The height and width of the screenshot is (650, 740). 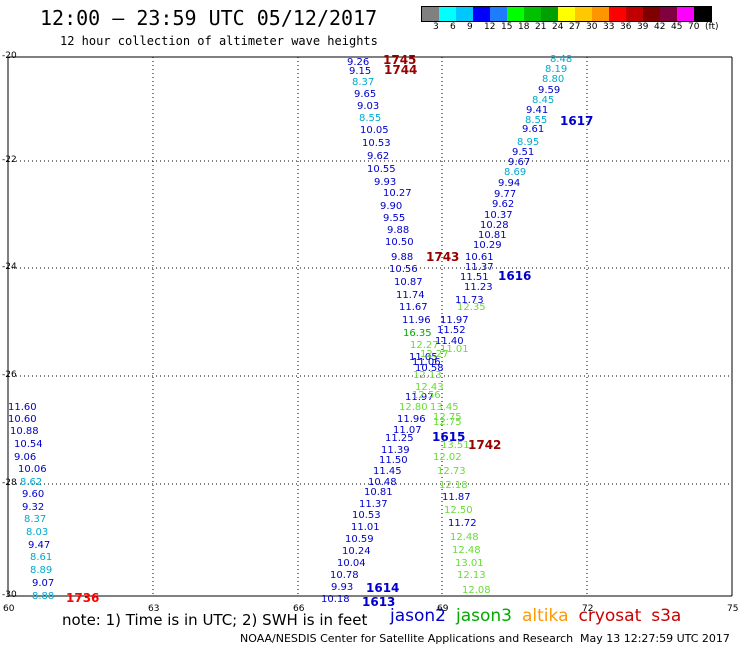 What do you see at coordinates (609, 27) in the screenshot?
I see `legend-label: 33` at bounding box center [609, 27].